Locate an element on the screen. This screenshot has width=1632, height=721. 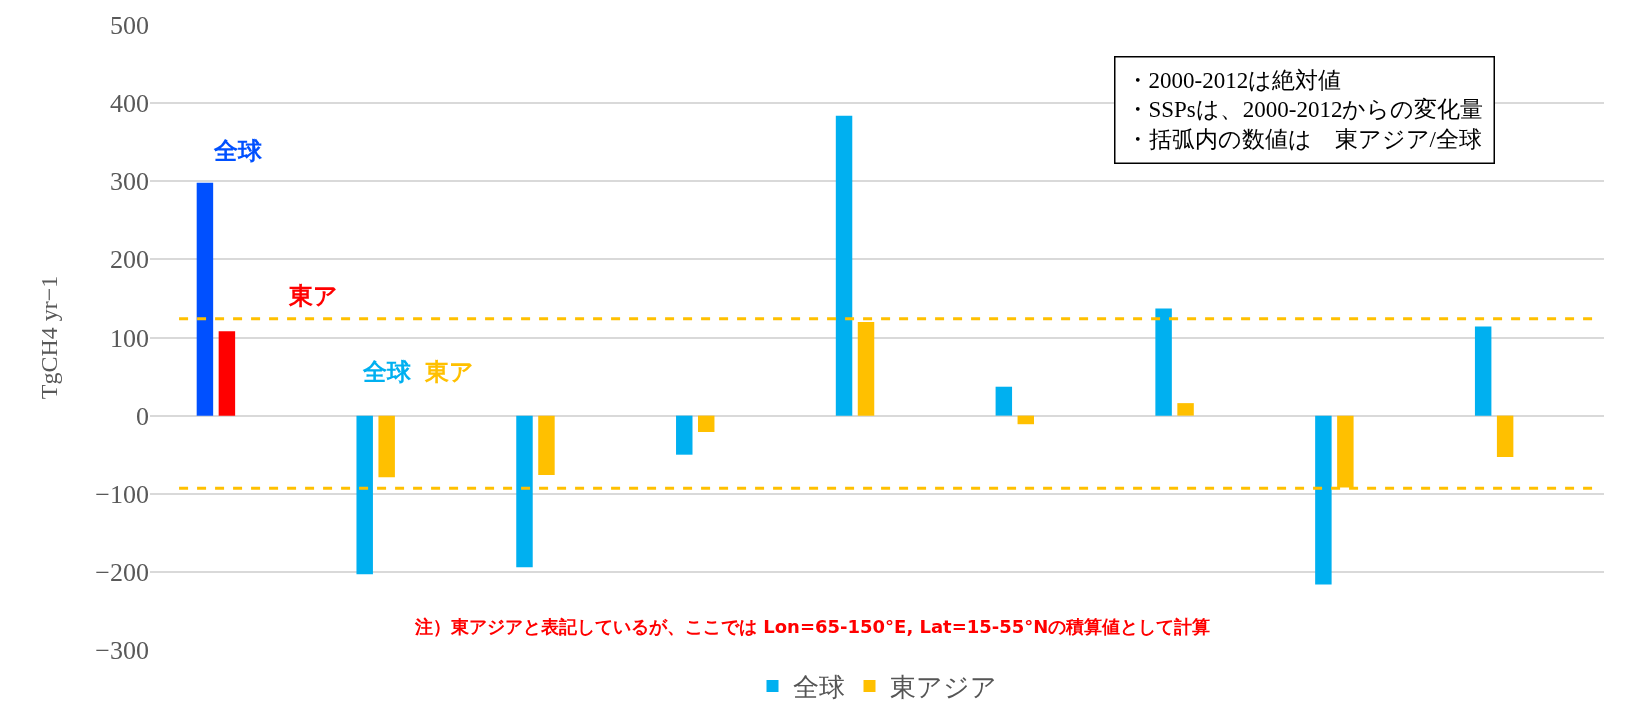
y-tick-label: 400 is located at coordinates (129, 104).